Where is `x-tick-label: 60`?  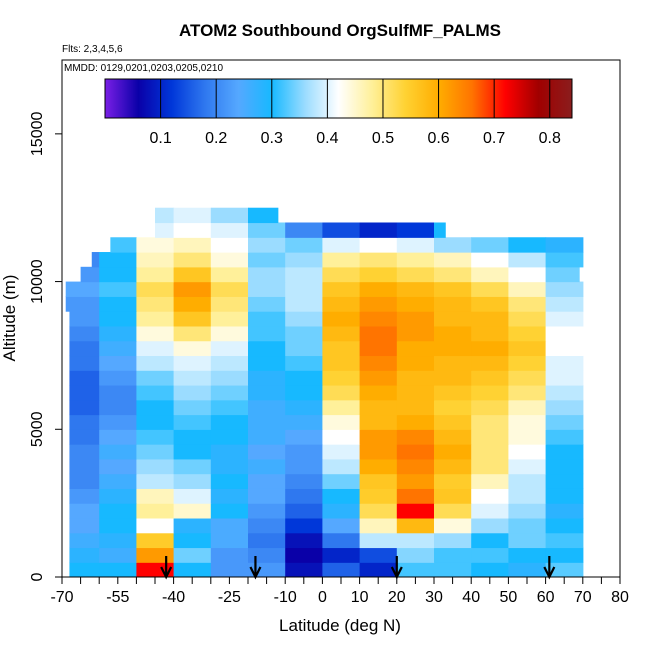 x-tick-label: 60 is located at coordinates (546, 597).